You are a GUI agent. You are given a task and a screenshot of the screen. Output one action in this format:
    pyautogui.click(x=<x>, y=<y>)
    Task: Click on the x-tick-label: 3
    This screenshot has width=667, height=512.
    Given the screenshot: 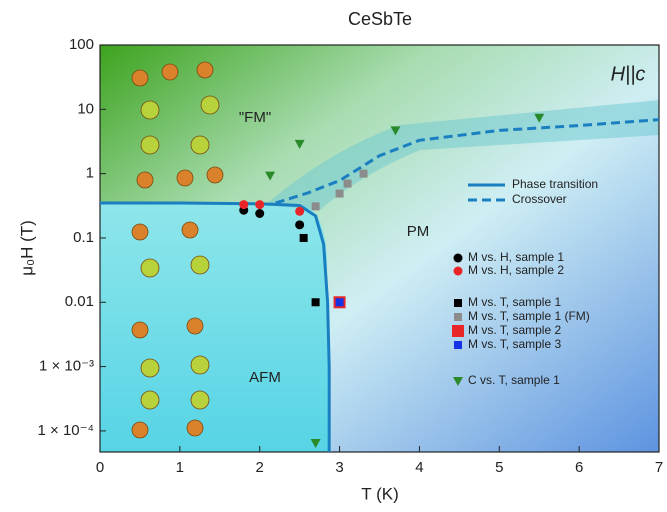 What is the action you would take?
    pyautogui.click(x=339, y=467)
    